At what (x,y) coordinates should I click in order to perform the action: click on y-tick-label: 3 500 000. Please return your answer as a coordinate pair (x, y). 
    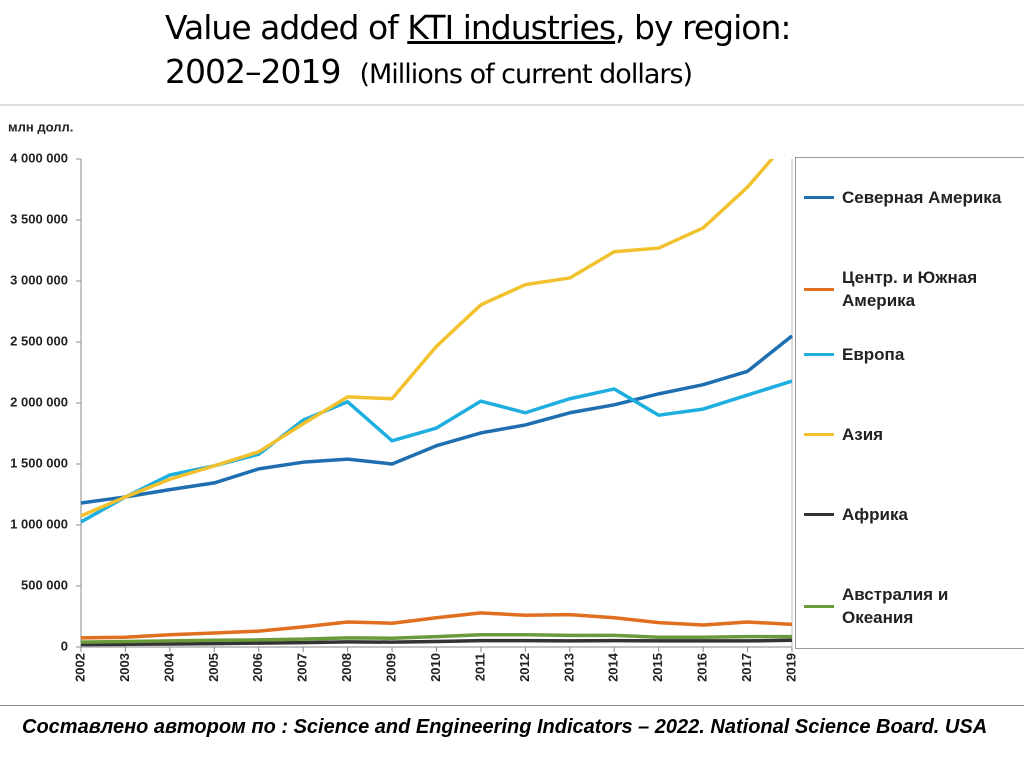
    Looking at the image, I should click on (39, 218).